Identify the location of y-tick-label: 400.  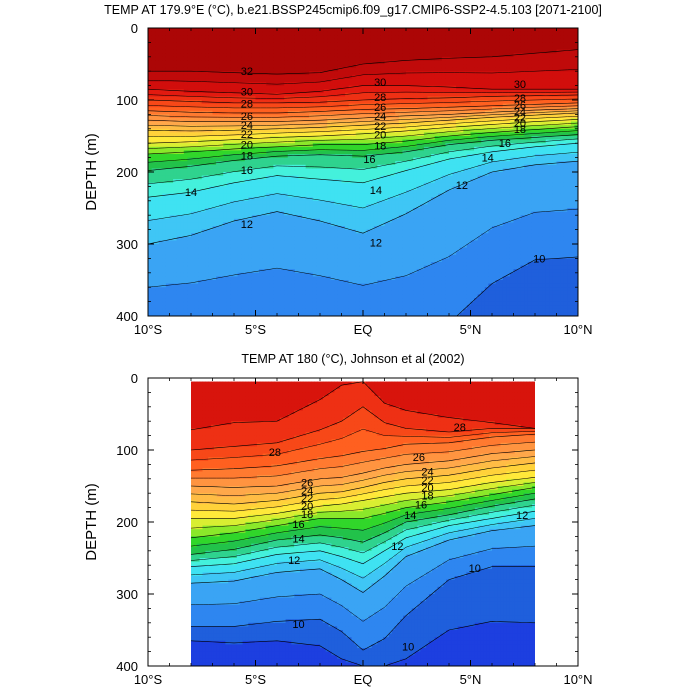
(127, 666).